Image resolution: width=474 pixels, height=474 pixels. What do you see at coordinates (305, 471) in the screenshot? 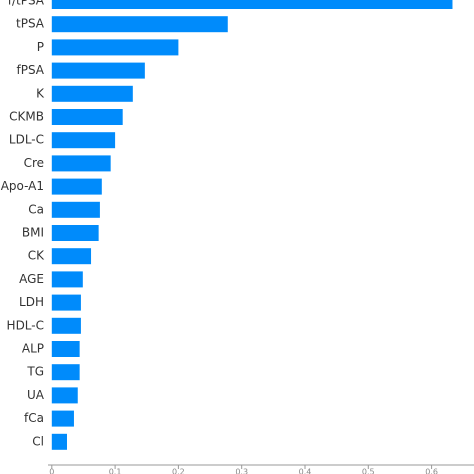
I see `x-tick-label: 0.4` at bounding box center [305, 471].